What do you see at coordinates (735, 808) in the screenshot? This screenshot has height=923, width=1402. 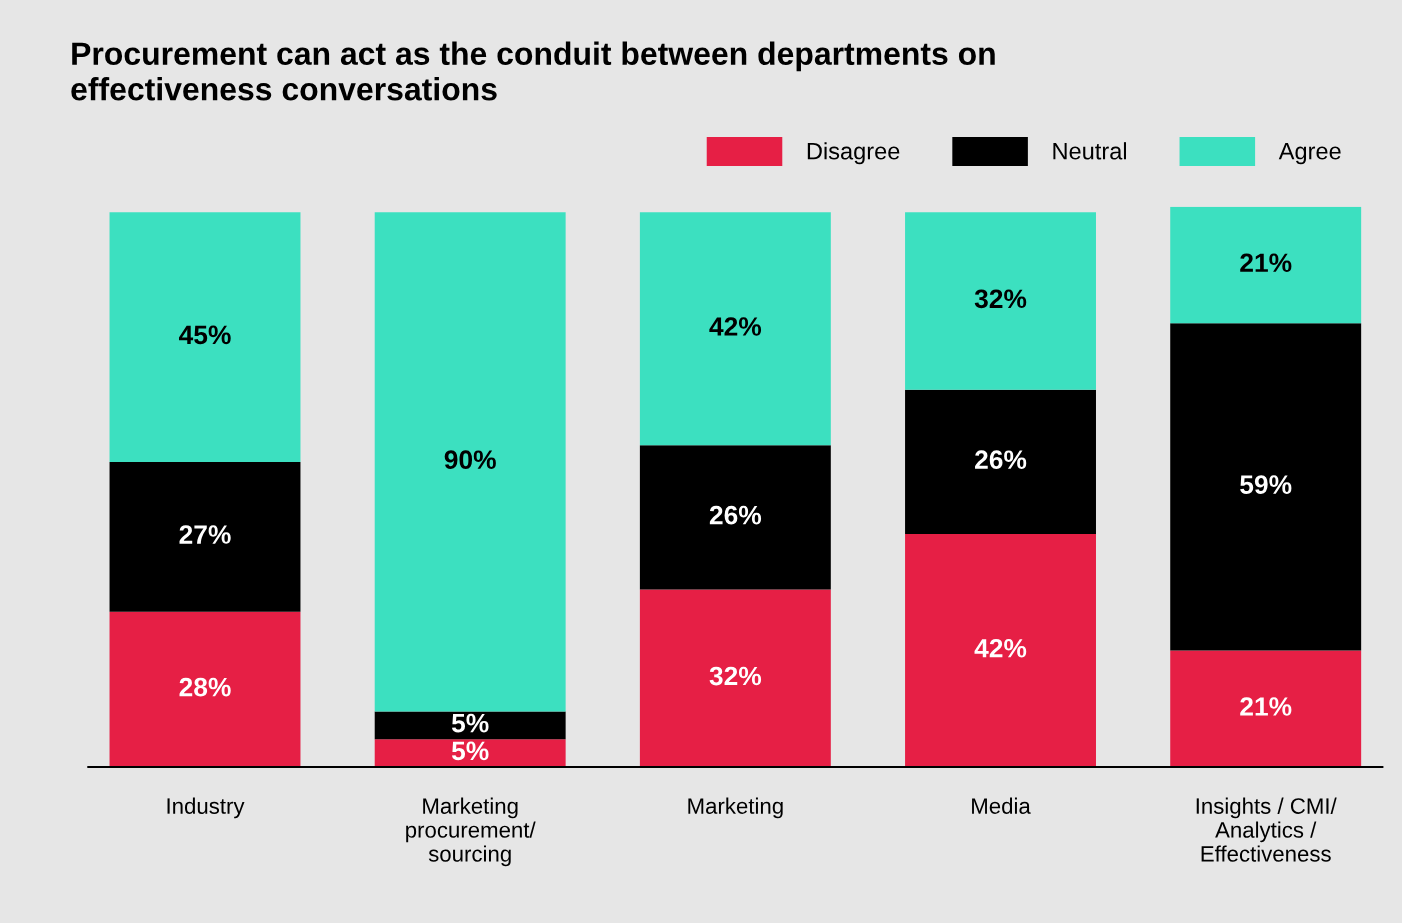 I see `x-tick-label: Marketing` at bounding box center [735, 808].